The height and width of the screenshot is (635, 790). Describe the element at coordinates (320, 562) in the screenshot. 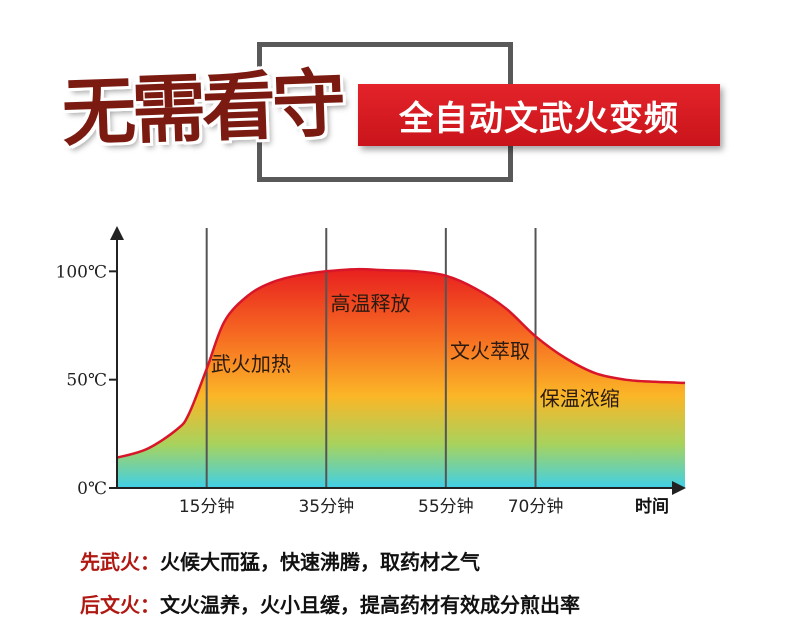

I see `note-strong-fire-text: 火候大而猛，快速沸腾，取药材之气` at that location.